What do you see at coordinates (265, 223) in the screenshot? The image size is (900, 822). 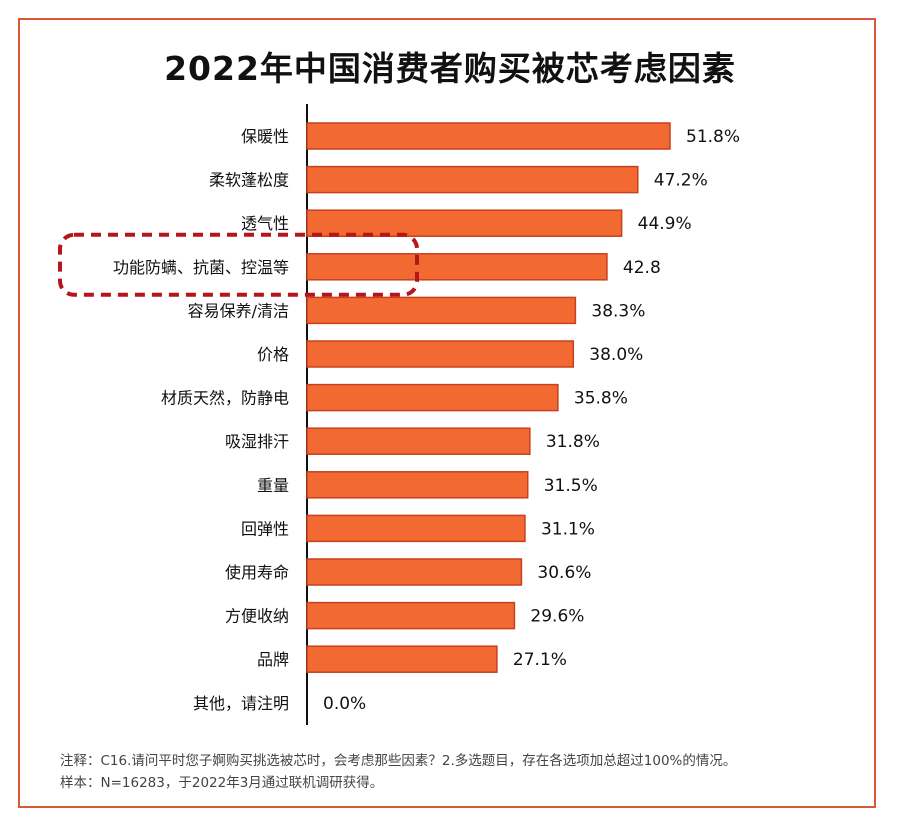 I see `category-label: 透气性` at bounding box center [265, 223].